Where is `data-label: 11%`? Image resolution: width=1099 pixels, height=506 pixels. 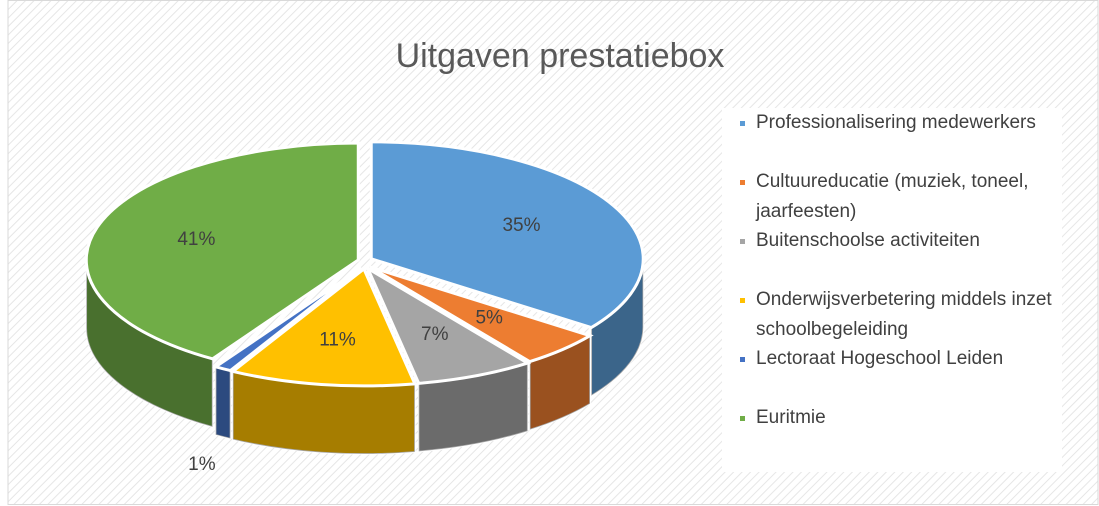
data-label: 11% is located at coordinates (337, 340).